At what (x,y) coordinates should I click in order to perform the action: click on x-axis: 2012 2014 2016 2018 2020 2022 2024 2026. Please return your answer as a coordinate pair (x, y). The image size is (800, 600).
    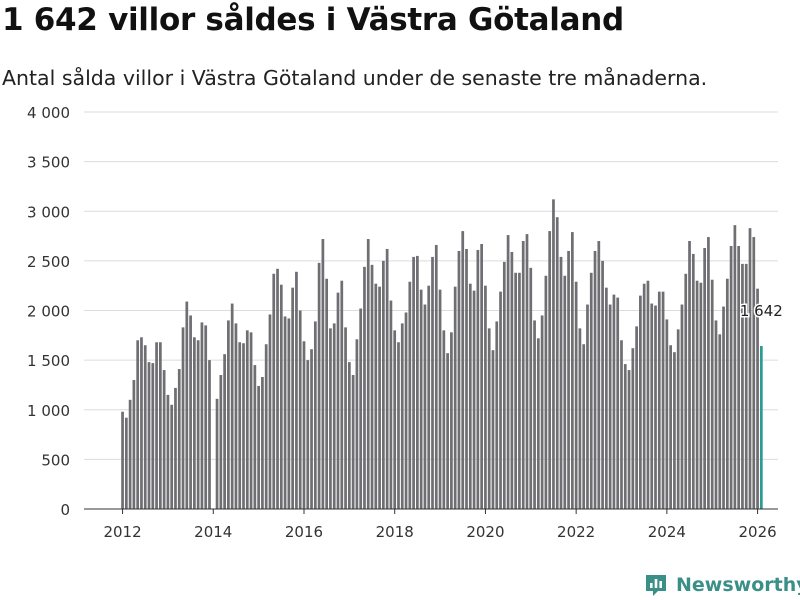
    Looking at the image, I should click on (440, 525).